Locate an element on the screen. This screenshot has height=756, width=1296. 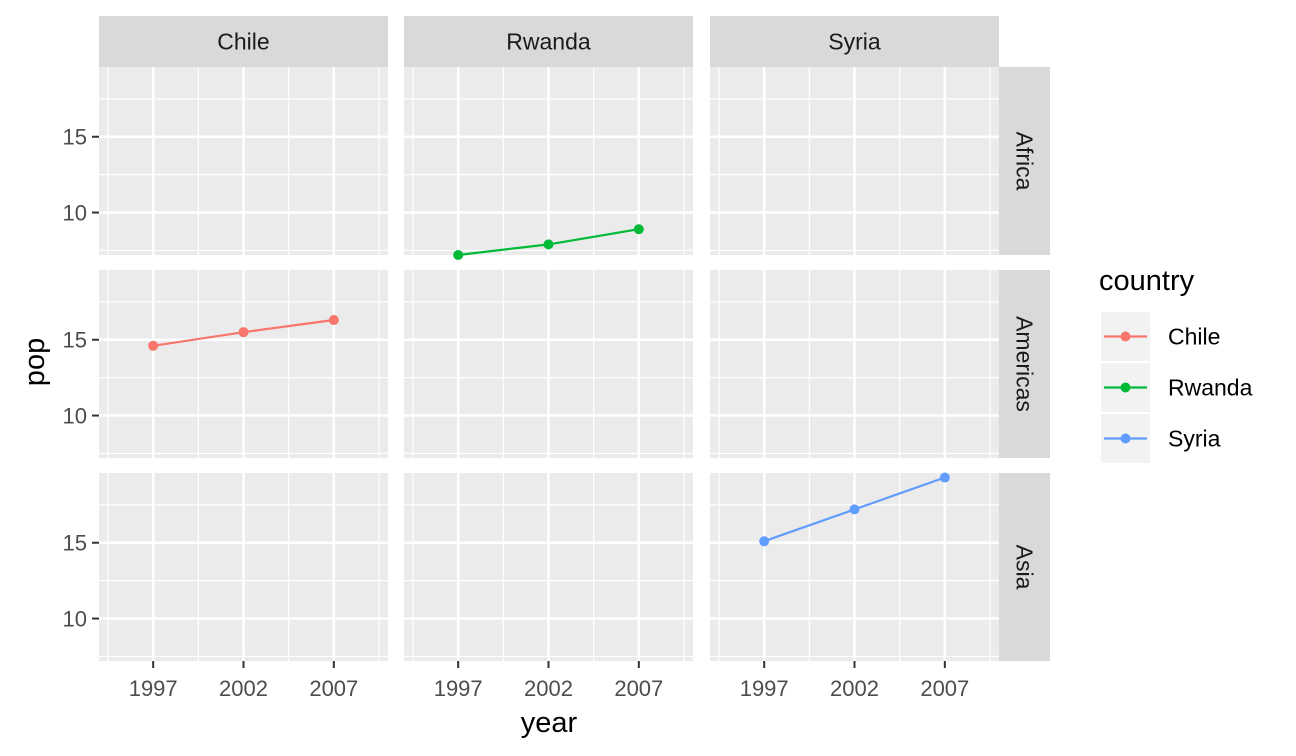
strip-label-asia: Asia is located at coordinates (1025, 567).